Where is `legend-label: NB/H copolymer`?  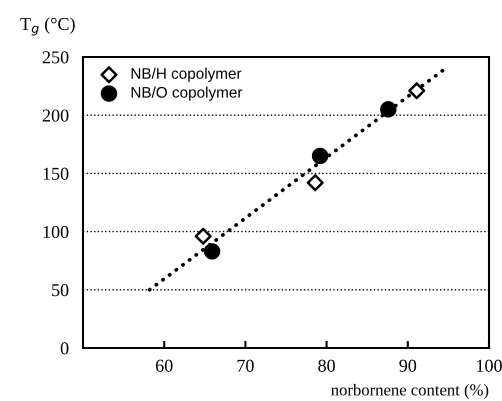
legend-label: NB/H copolymer is located at coordinates (187, 75).